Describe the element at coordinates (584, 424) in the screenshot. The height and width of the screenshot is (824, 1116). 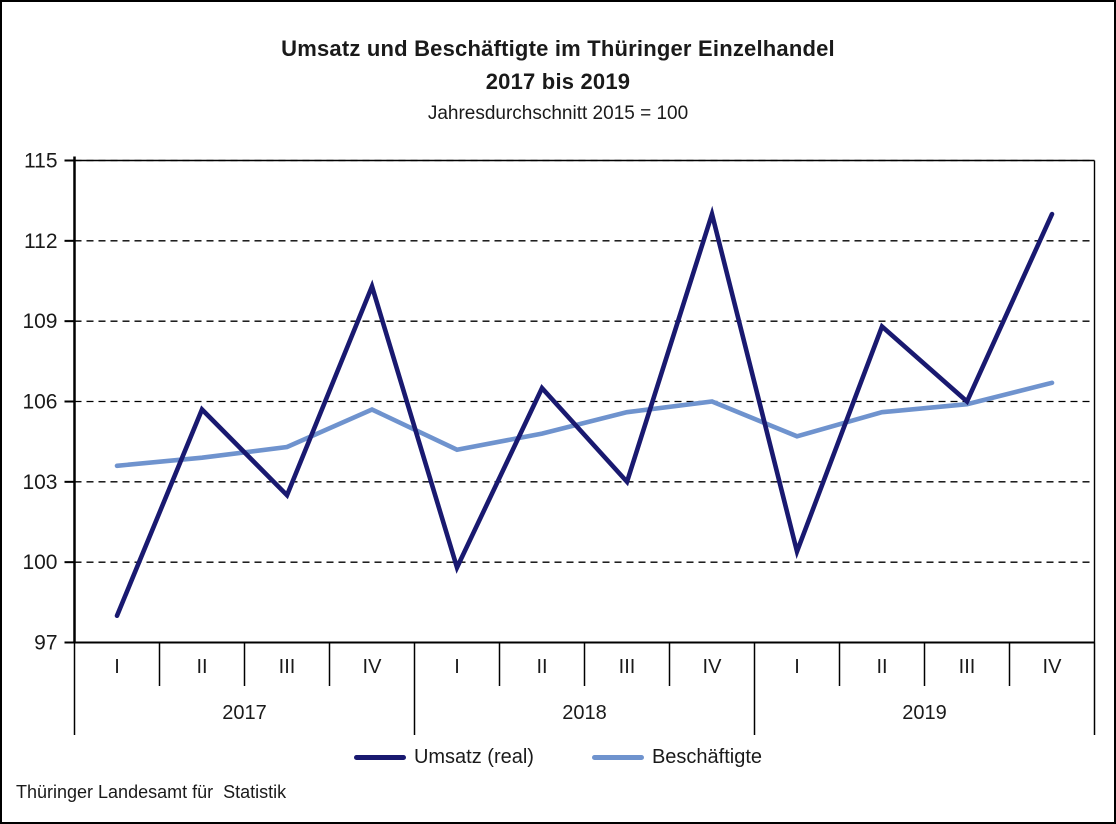
I see `series-line-besch-ftigte` at that location.